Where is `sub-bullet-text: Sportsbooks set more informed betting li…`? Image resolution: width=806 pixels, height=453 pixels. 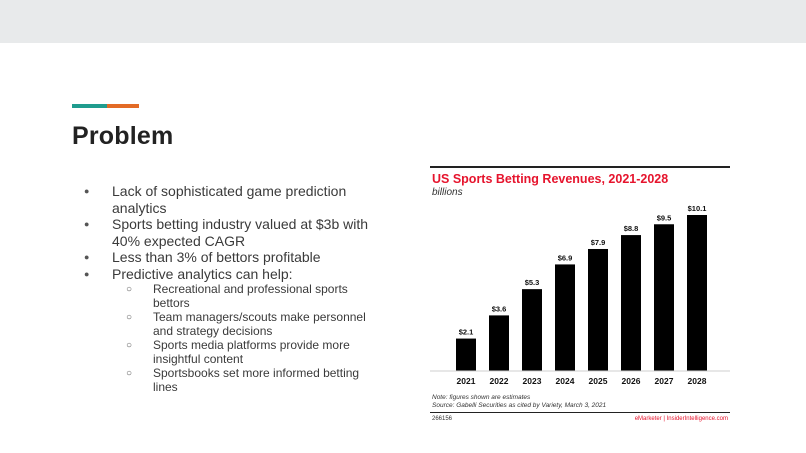 sub-bullet-text: Sportsbooks set more informed betting li… is located at coordinates (256, 380).